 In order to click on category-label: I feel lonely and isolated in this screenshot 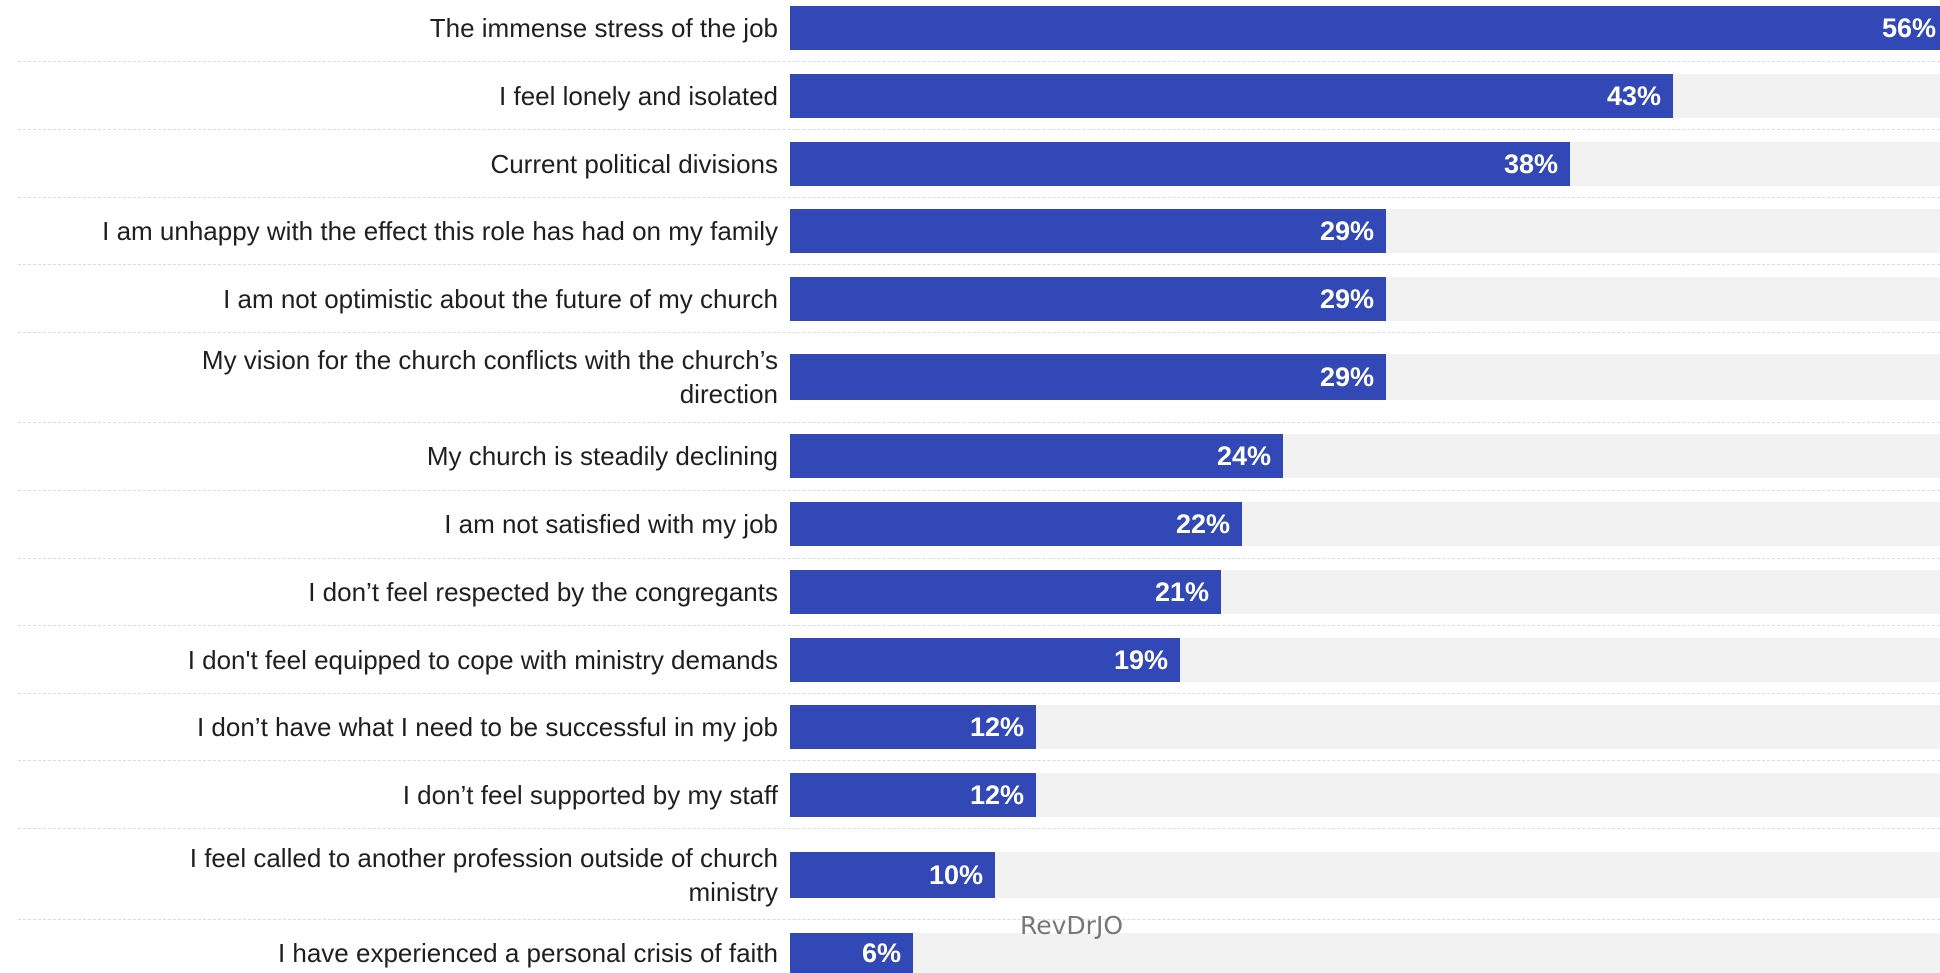, I will do `click(638, 96)`.